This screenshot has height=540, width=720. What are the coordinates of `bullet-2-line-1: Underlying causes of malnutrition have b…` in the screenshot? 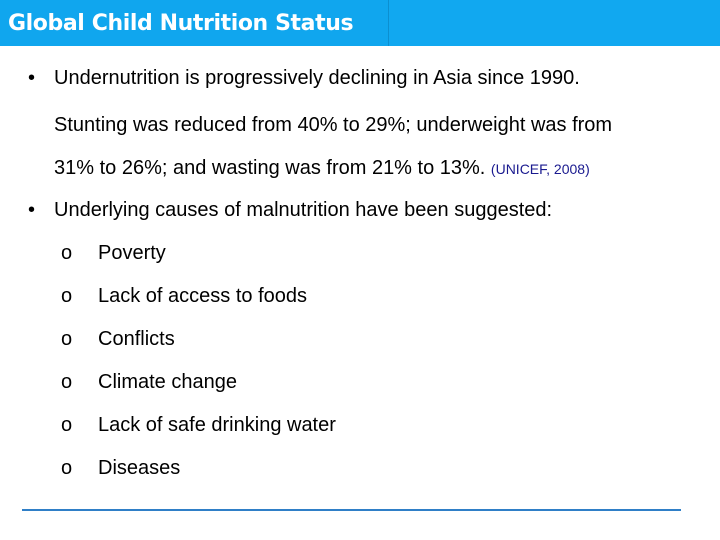 It's located at (303, 210).